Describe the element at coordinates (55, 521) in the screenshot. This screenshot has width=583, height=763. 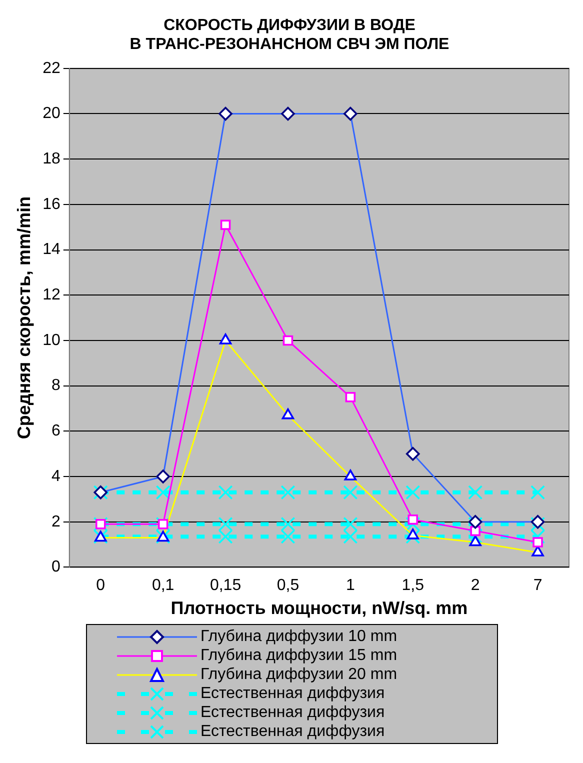
I see `y-tick-label: 2` at that location.